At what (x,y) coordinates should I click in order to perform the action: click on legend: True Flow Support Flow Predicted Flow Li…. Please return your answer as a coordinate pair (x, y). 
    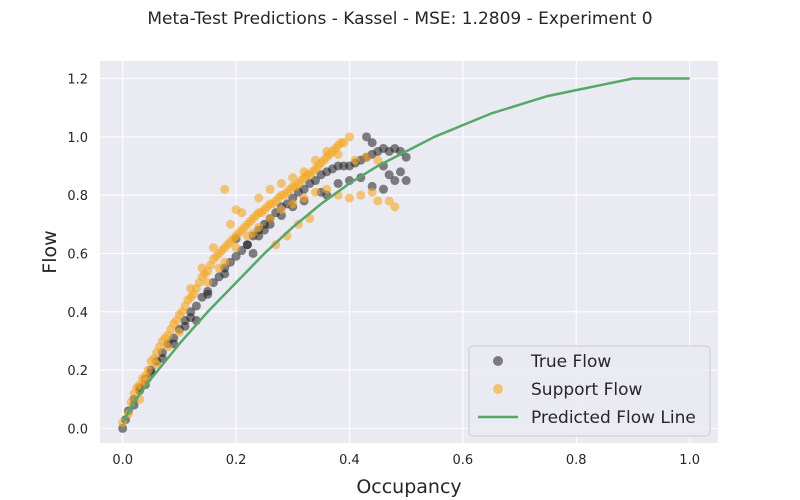
    Looking at the image, I should click on (589, 391).